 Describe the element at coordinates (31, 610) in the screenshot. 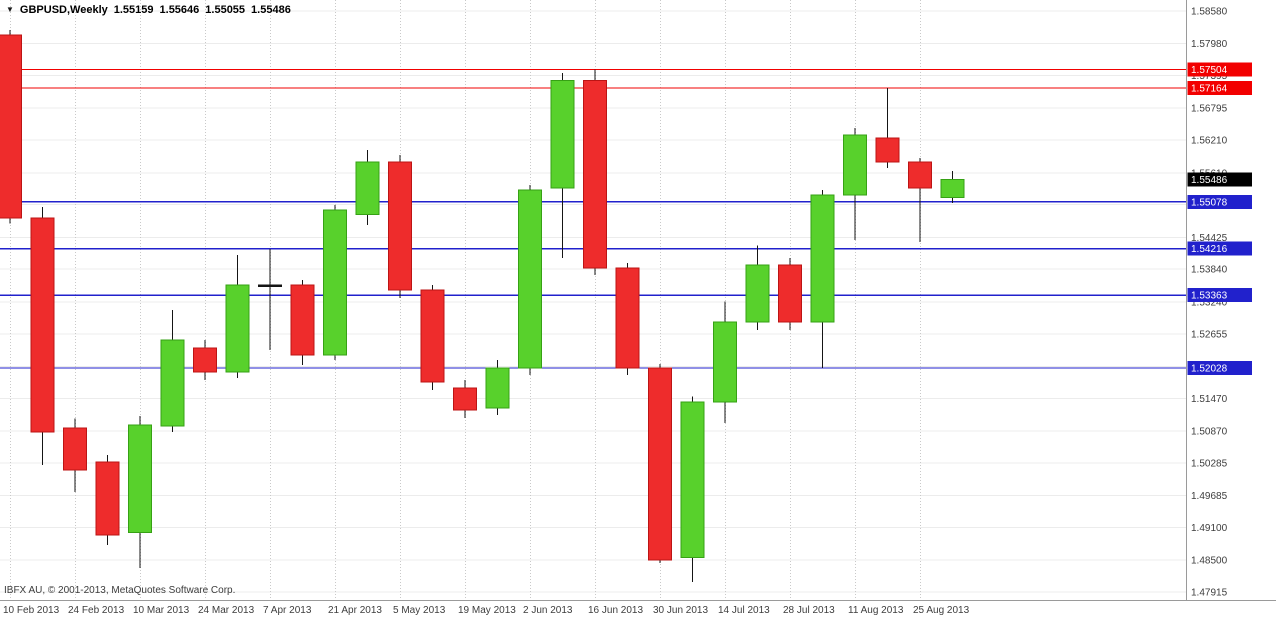

I see `time-axis-label: 10 Feb 2013` at that location.